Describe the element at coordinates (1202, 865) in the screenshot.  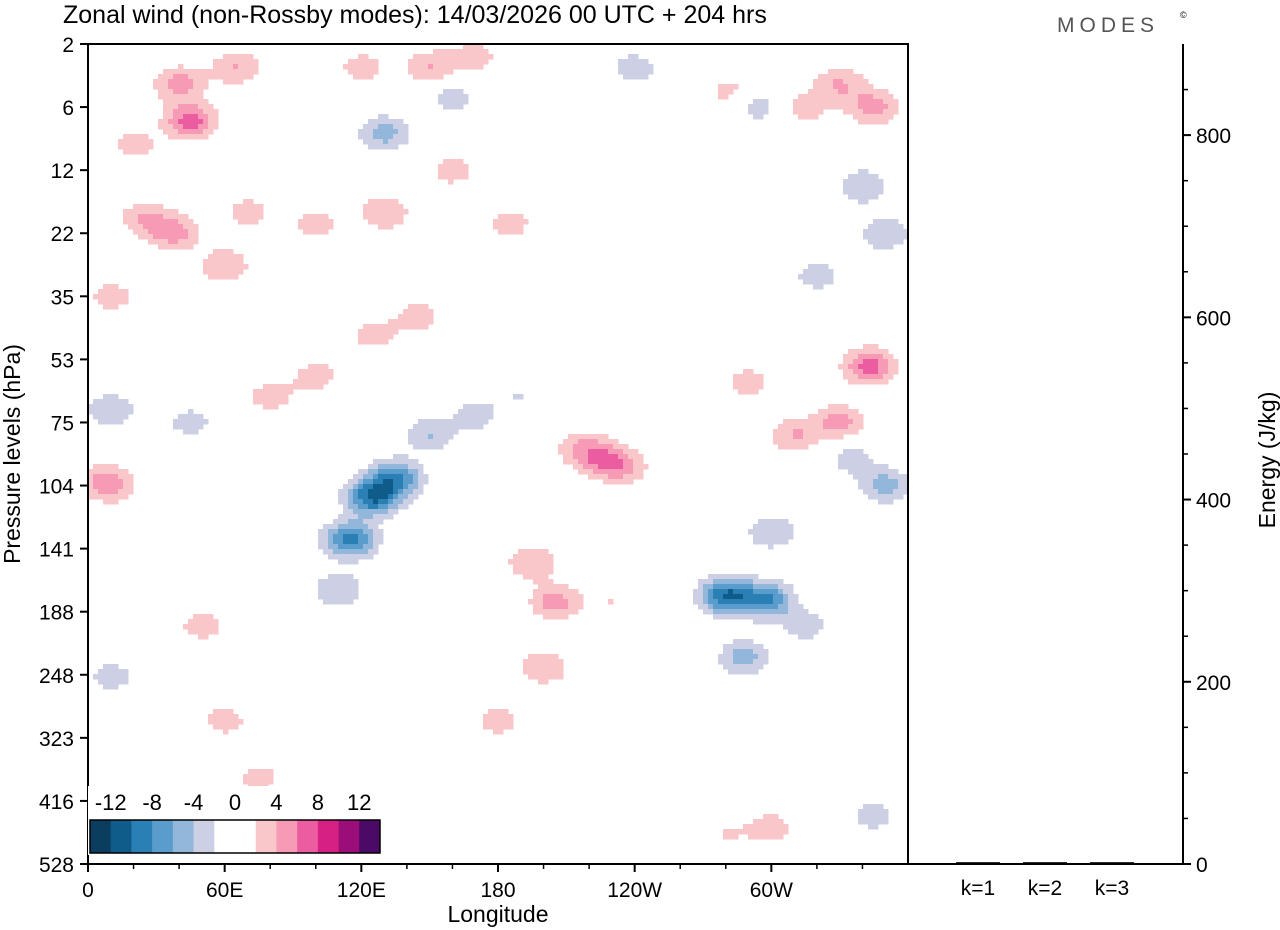
I see `energy-tick-label: 0` at that location.